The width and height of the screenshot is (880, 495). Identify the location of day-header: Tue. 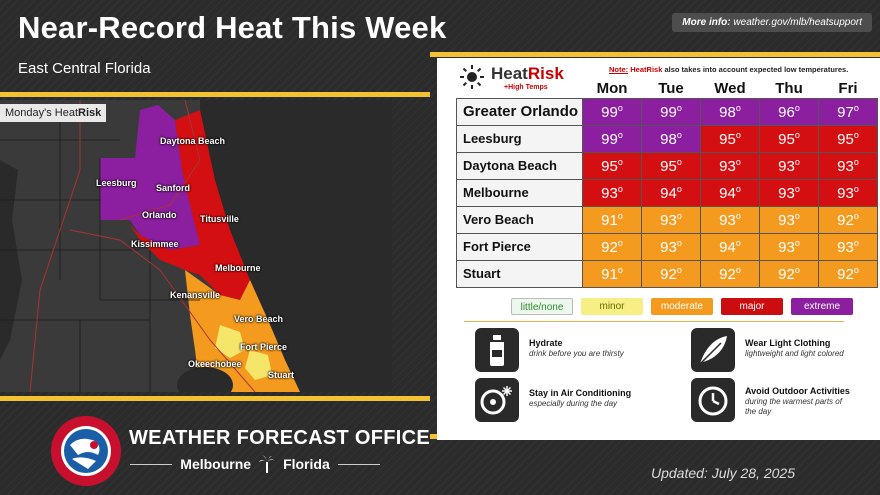
(671, 89).